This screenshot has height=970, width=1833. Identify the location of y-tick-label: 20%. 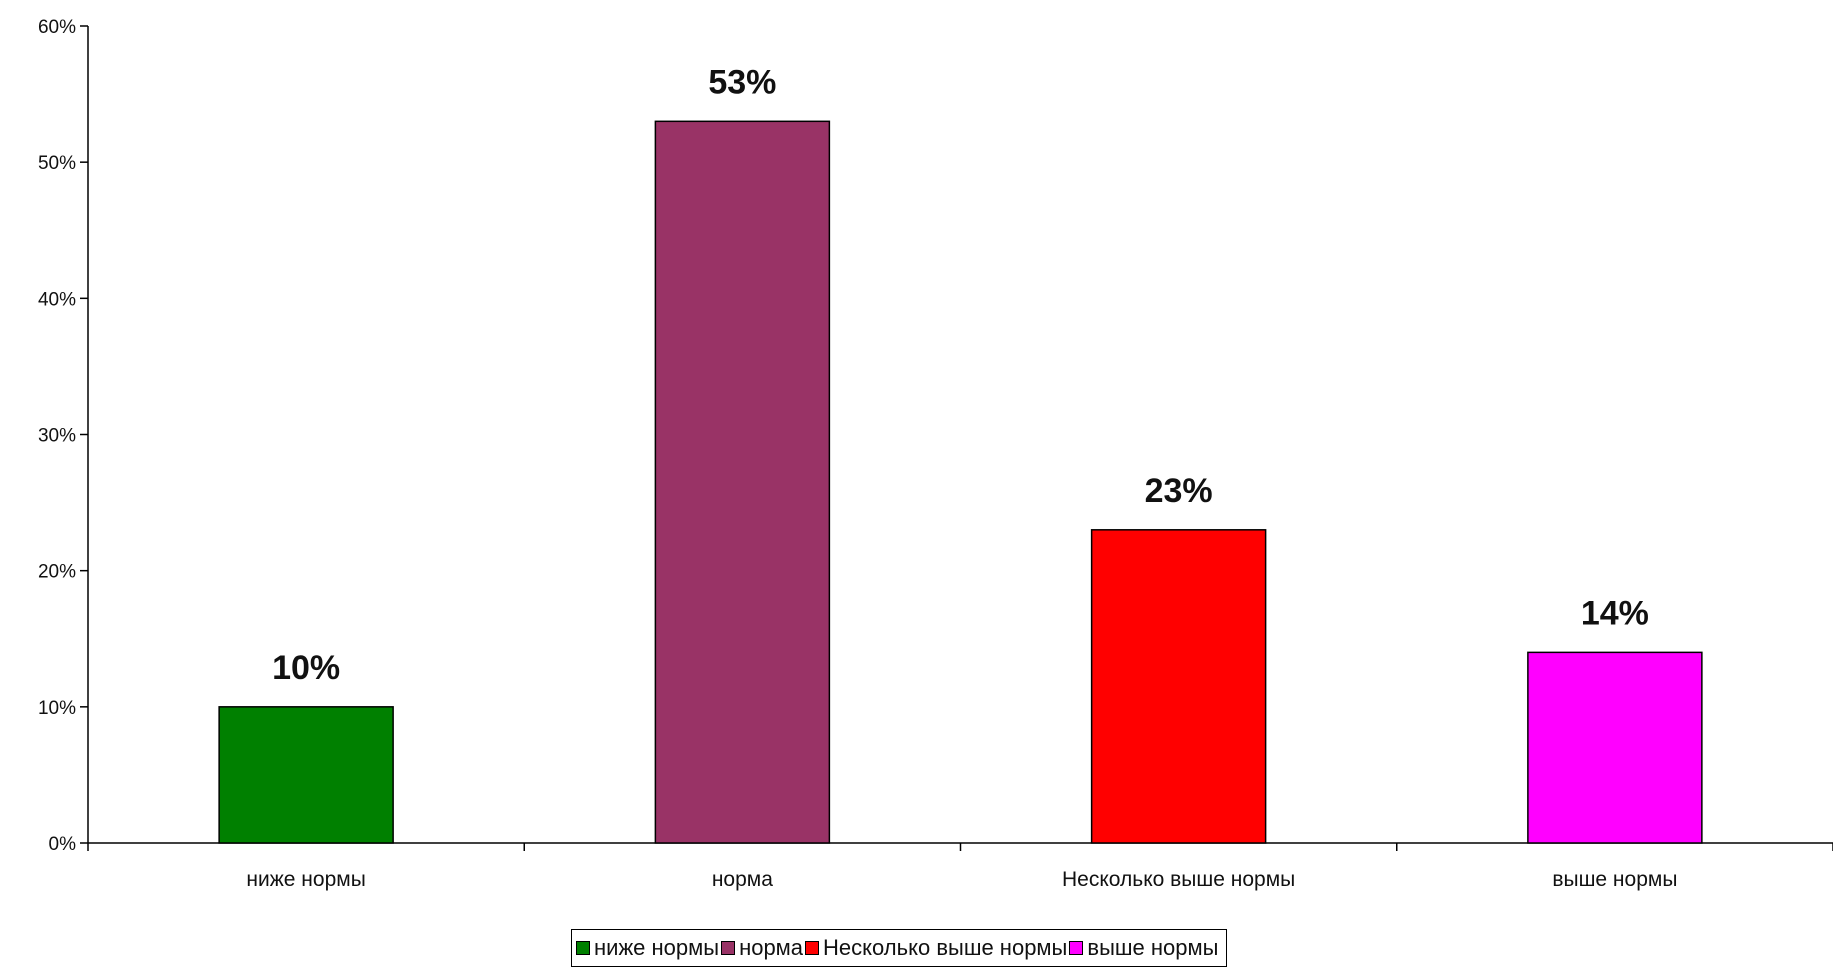
(57, 572).